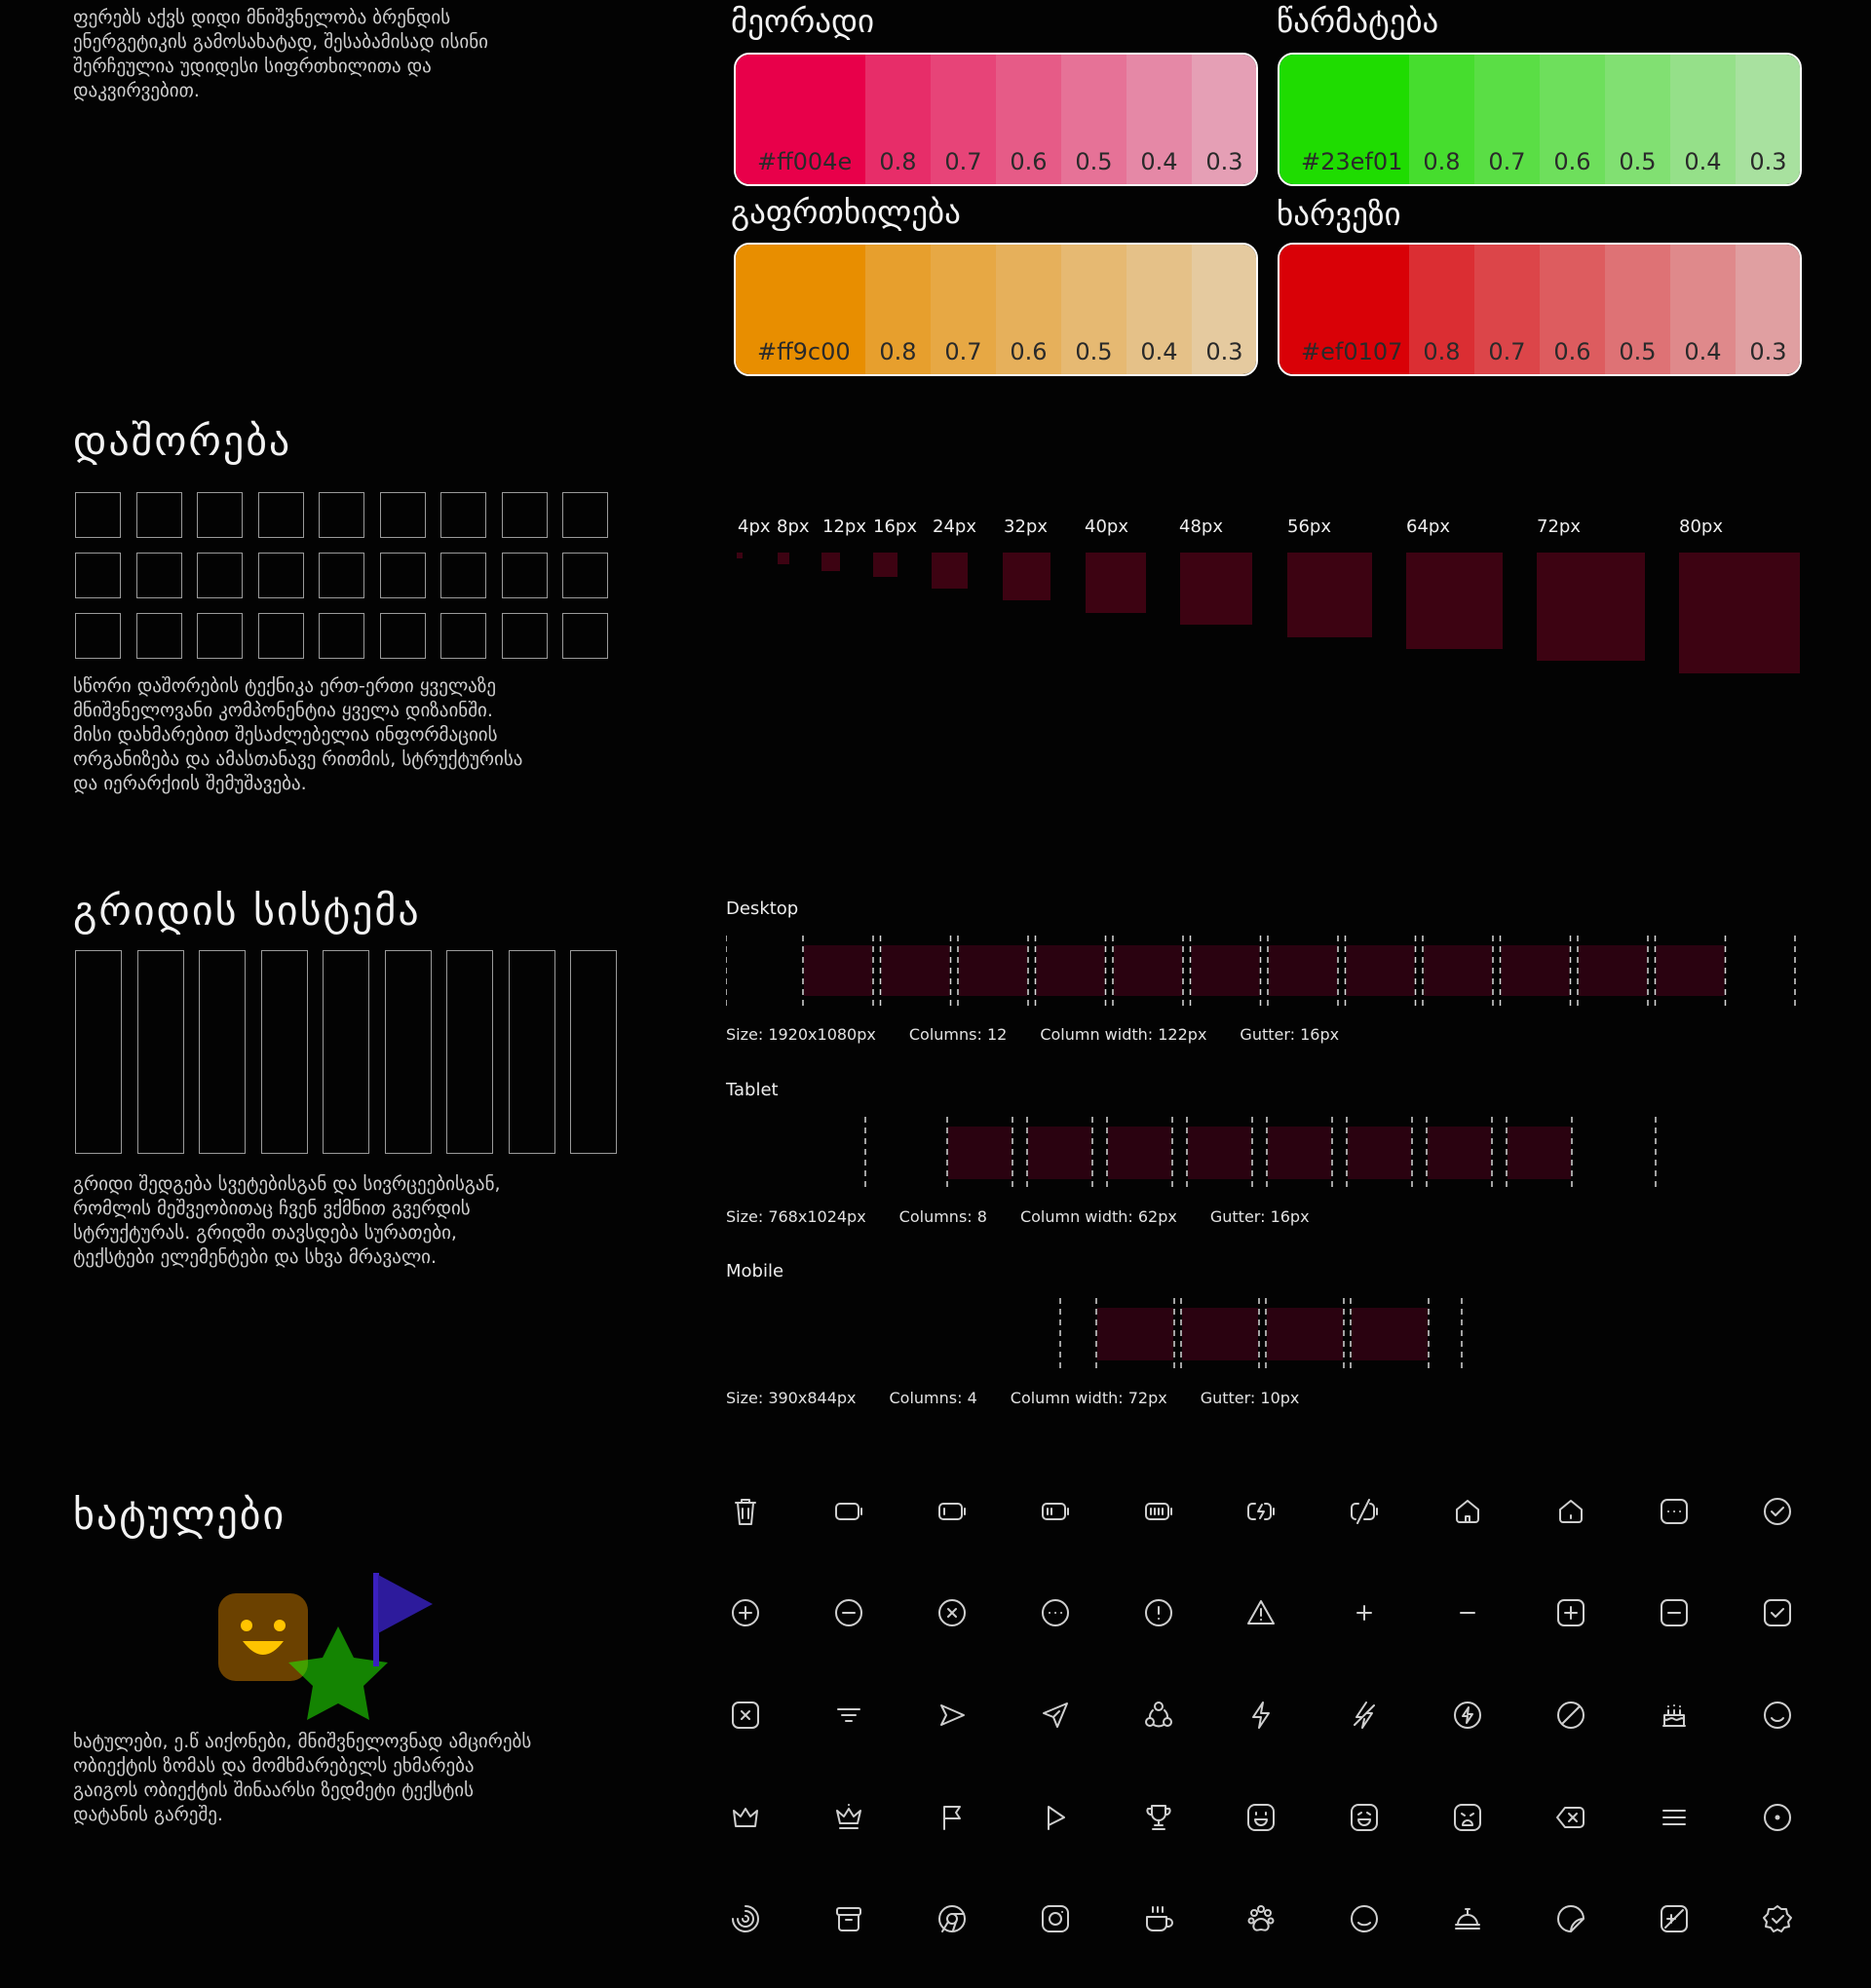  What do you see at coordinates (1364, 1918) in the screenshot?
I see `circle-icon` at bounding box center [1364, 1918].